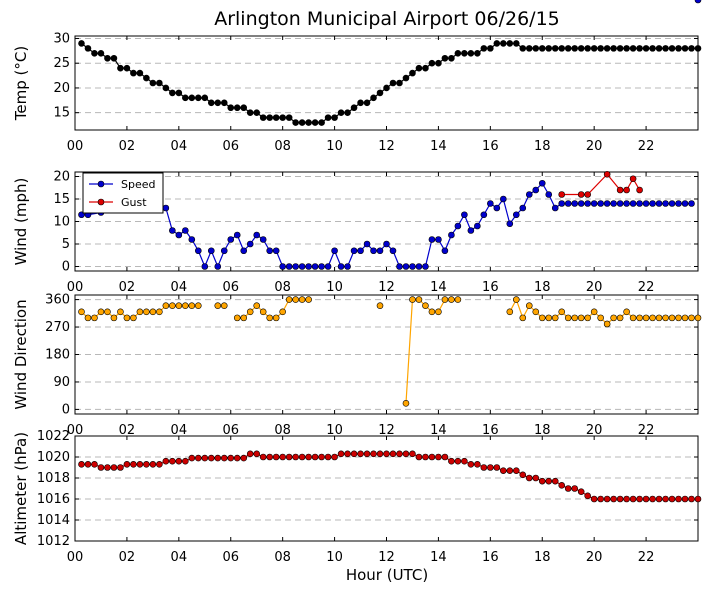  I want to click on y-tick-label: 15, so click(61, 113).